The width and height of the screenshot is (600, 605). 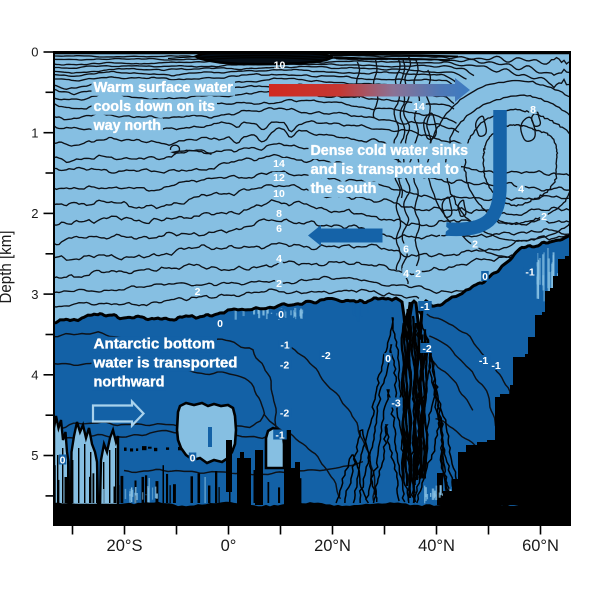 I want to click on svg-text: 0°, so click(x=229, y=546).